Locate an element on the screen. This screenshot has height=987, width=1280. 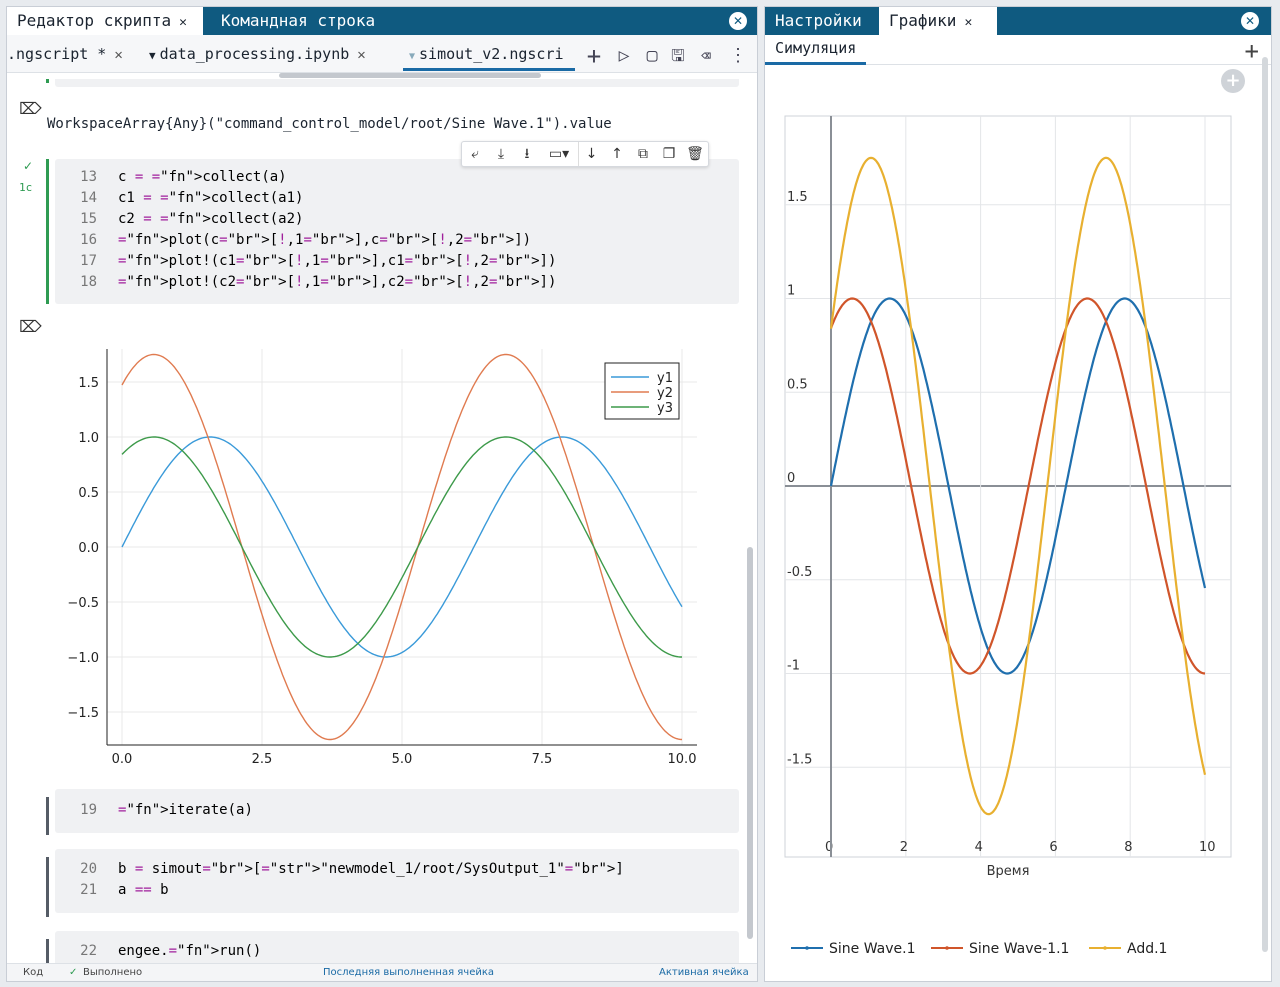
move-up-icon: ↑ is located at coordinates (617, 154).